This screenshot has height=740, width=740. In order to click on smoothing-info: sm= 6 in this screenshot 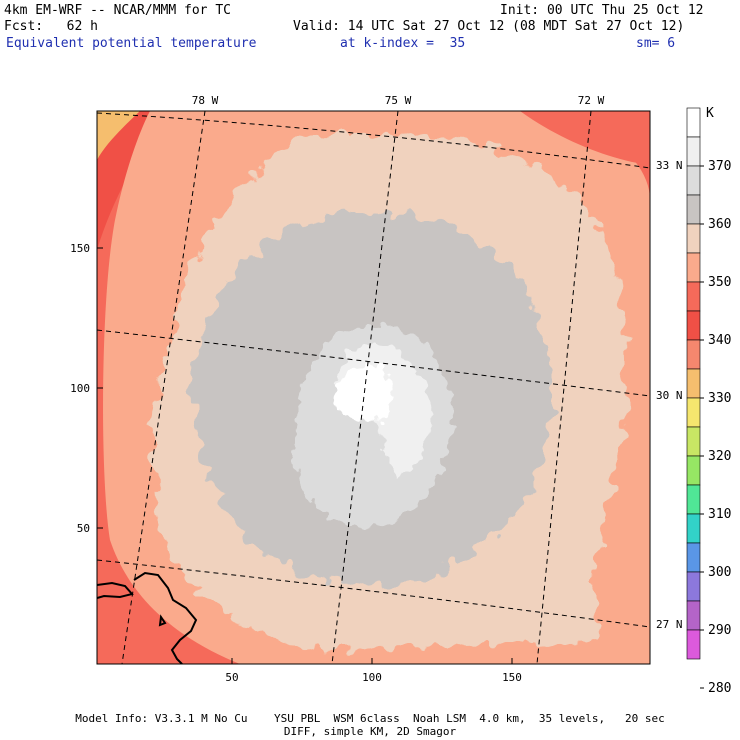, I will do `click(656, 43)`.